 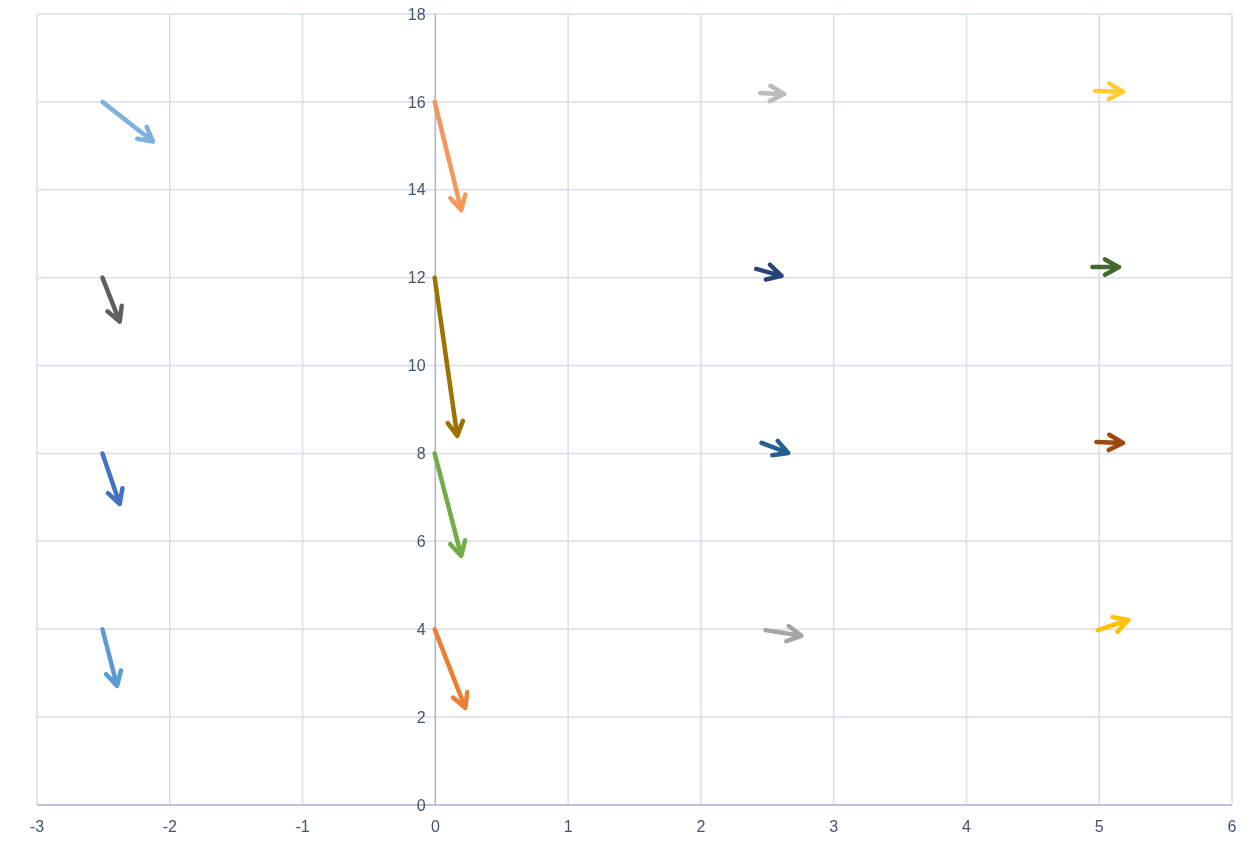 What do you see at coordinates (1232, 827) in the screenshot?
I see `x-tick-label: 6` at bounding box center [1232, 827].